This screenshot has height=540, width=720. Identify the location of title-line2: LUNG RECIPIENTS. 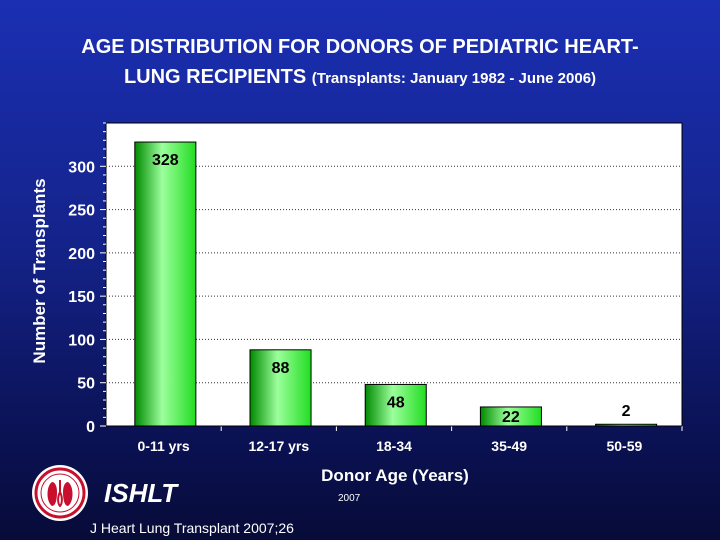
(215, 77).